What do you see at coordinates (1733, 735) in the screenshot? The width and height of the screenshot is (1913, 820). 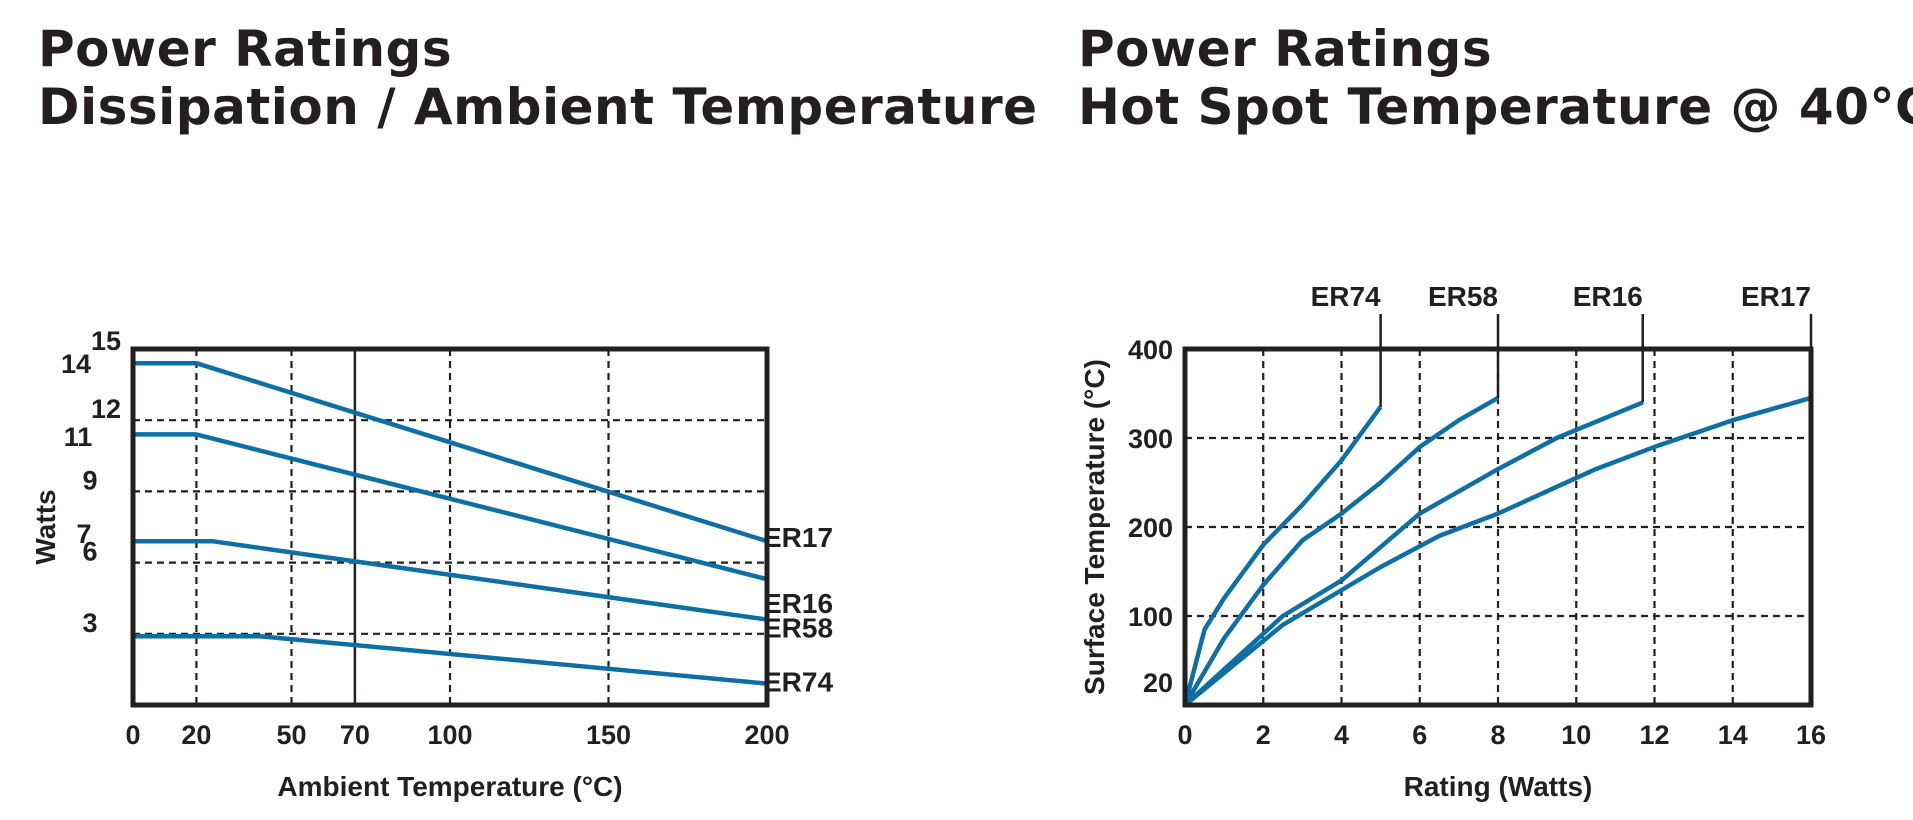 I see `right-x-tick-label: 14` at bounding box center [1733, 735].